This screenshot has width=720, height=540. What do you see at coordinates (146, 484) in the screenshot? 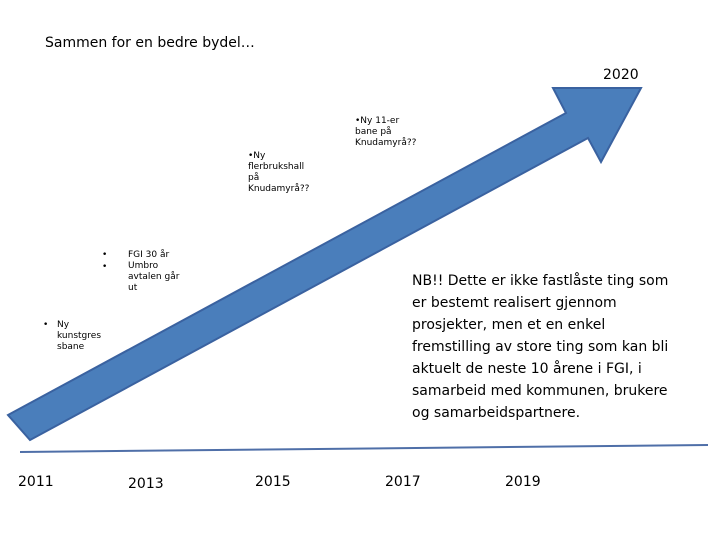
I see `year-label-2013: 2013` at bounding box center [146, 484].